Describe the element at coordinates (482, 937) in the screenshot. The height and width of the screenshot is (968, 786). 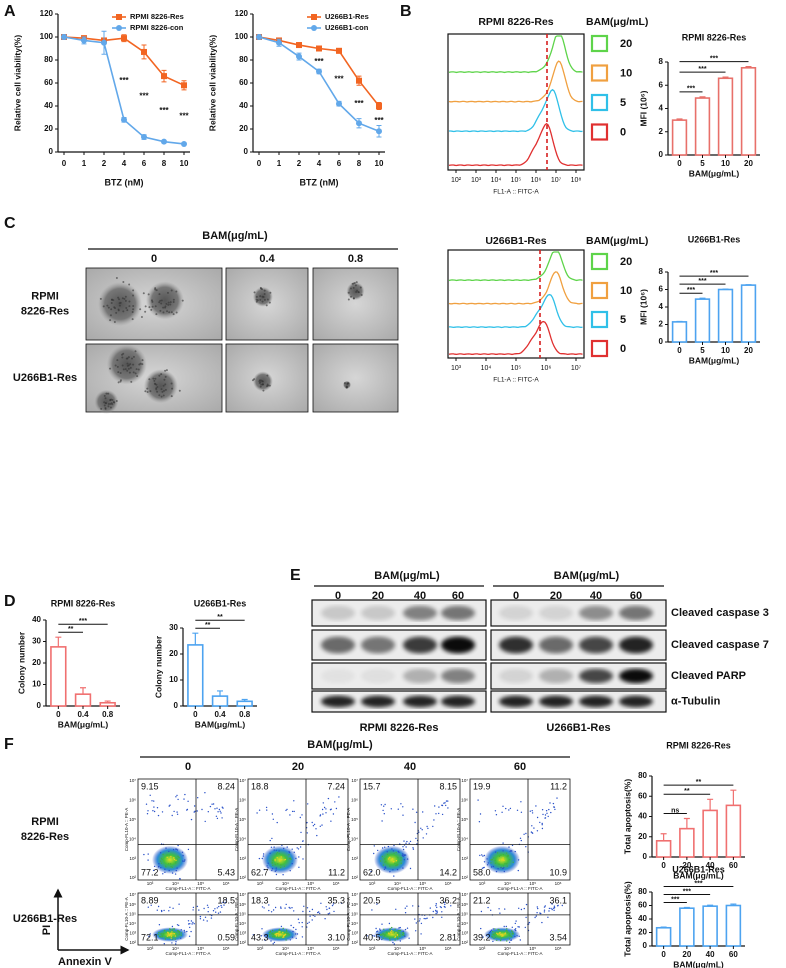
I see `quadrant-value: 39.2` at that location.